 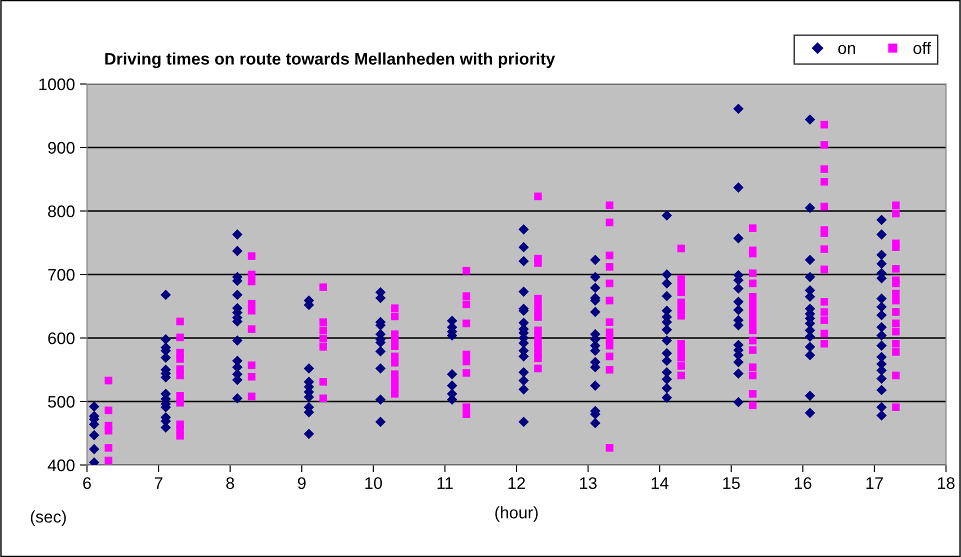 What do you see at coordinates (61, 211) in the screenshot?
I see `y-tick-label: 800` at bounding box center [61, 211].